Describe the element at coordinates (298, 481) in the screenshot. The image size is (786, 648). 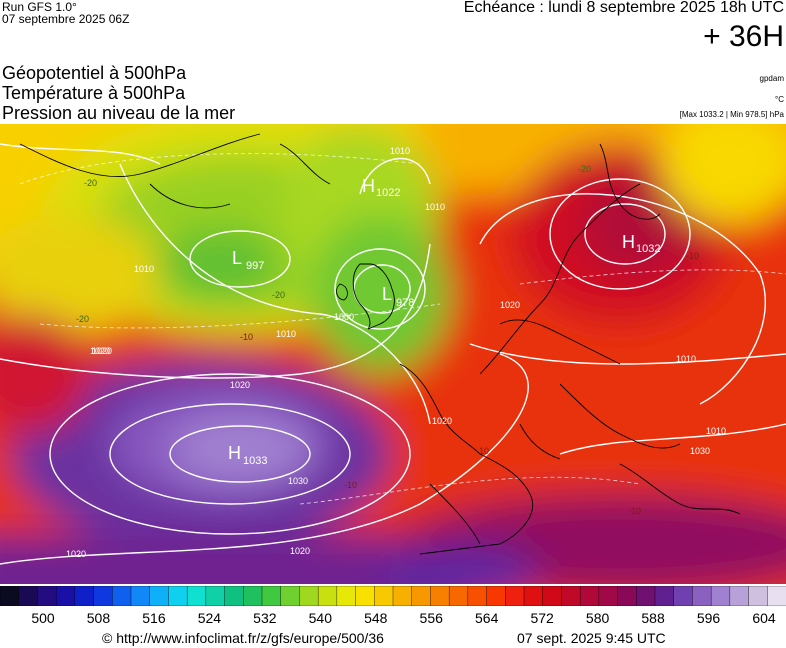
I see `isobar-label: 1030` at that location.